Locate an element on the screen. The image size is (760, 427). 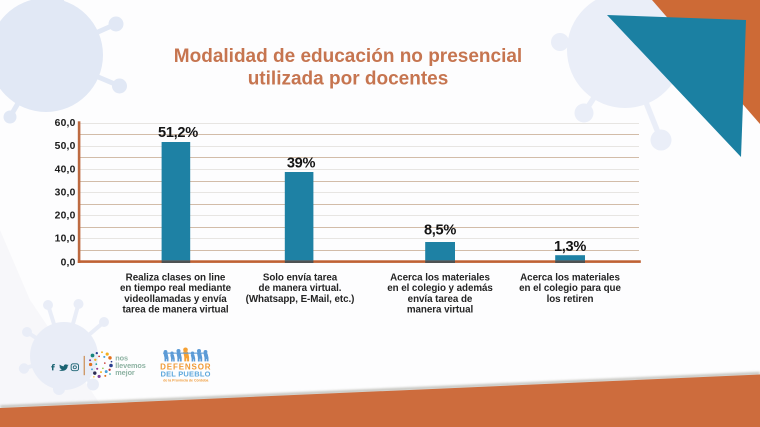
svg-text: los retiren is located at coordinates (570, 299).